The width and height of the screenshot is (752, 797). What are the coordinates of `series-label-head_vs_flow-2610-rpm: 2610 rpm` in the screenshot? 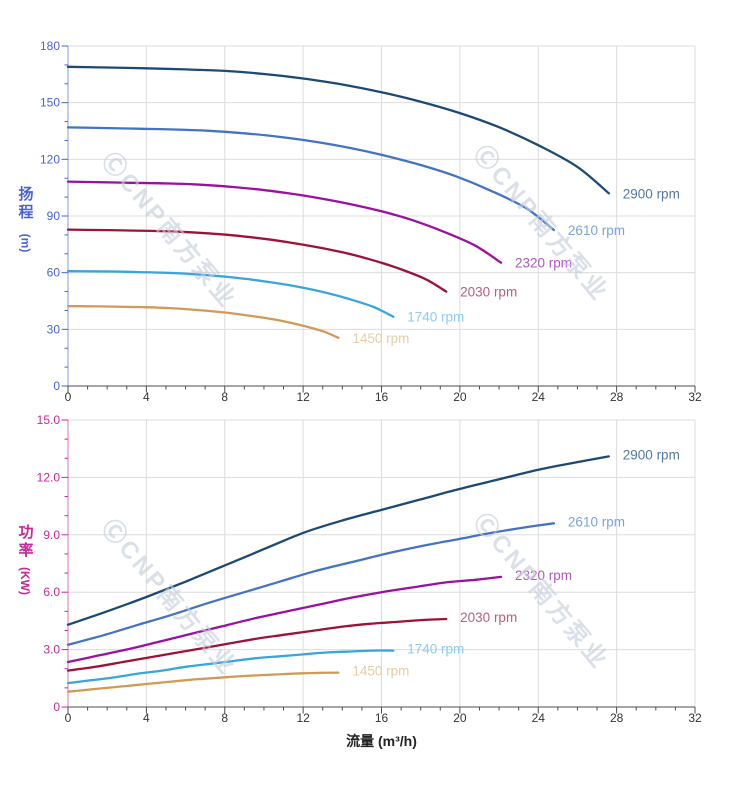 It's located at (596, 230).